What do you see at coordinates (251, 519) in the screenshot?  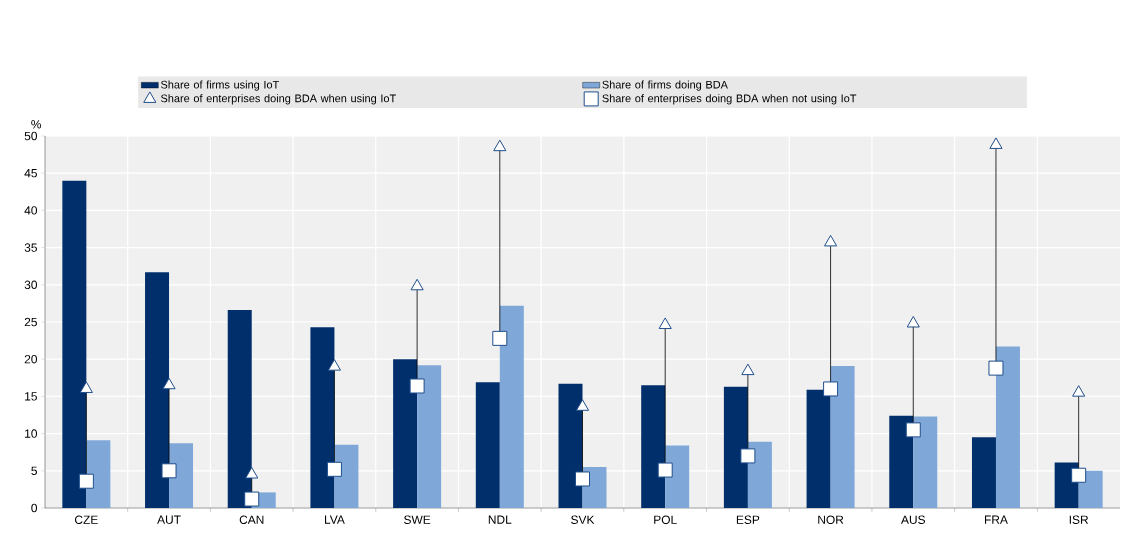 I see `x-tick-label: CAN` at bounding box center [251, 519].